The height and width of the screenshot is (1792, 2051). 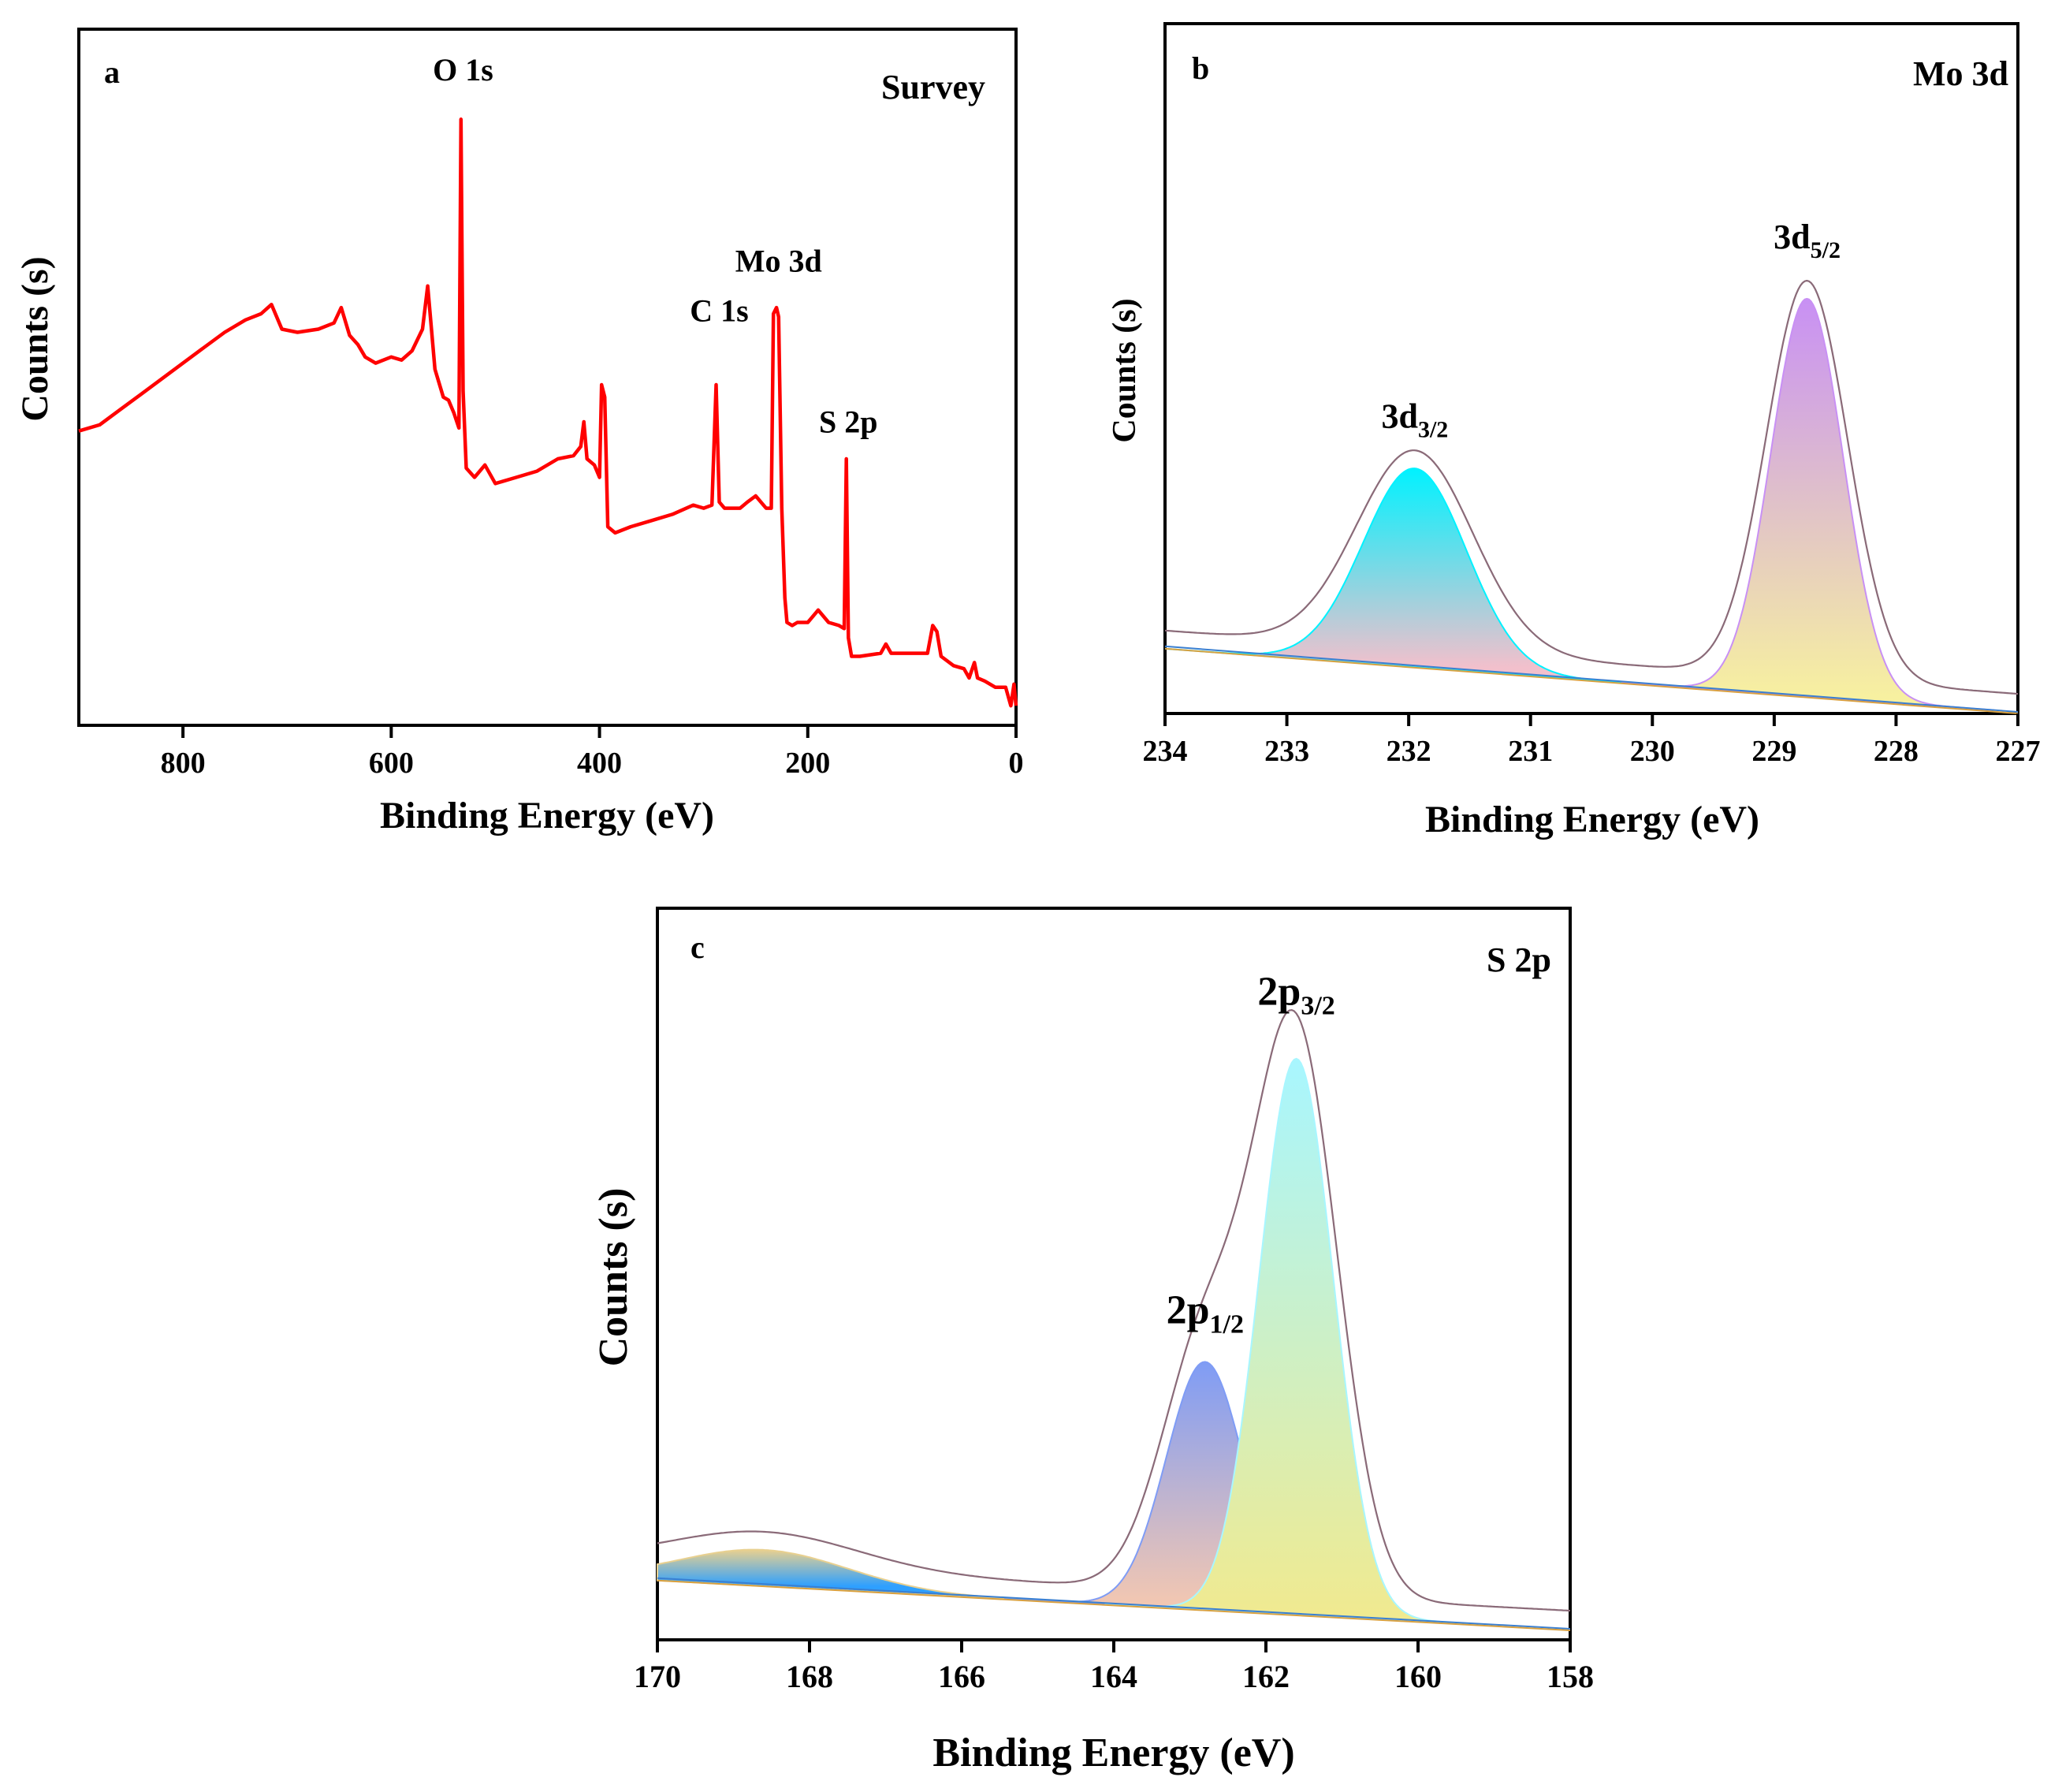 What do you see at coordinates (810, 1676) in the screenshot?
I see `c-tick-label: 168` at bounding box center [810, 1676].